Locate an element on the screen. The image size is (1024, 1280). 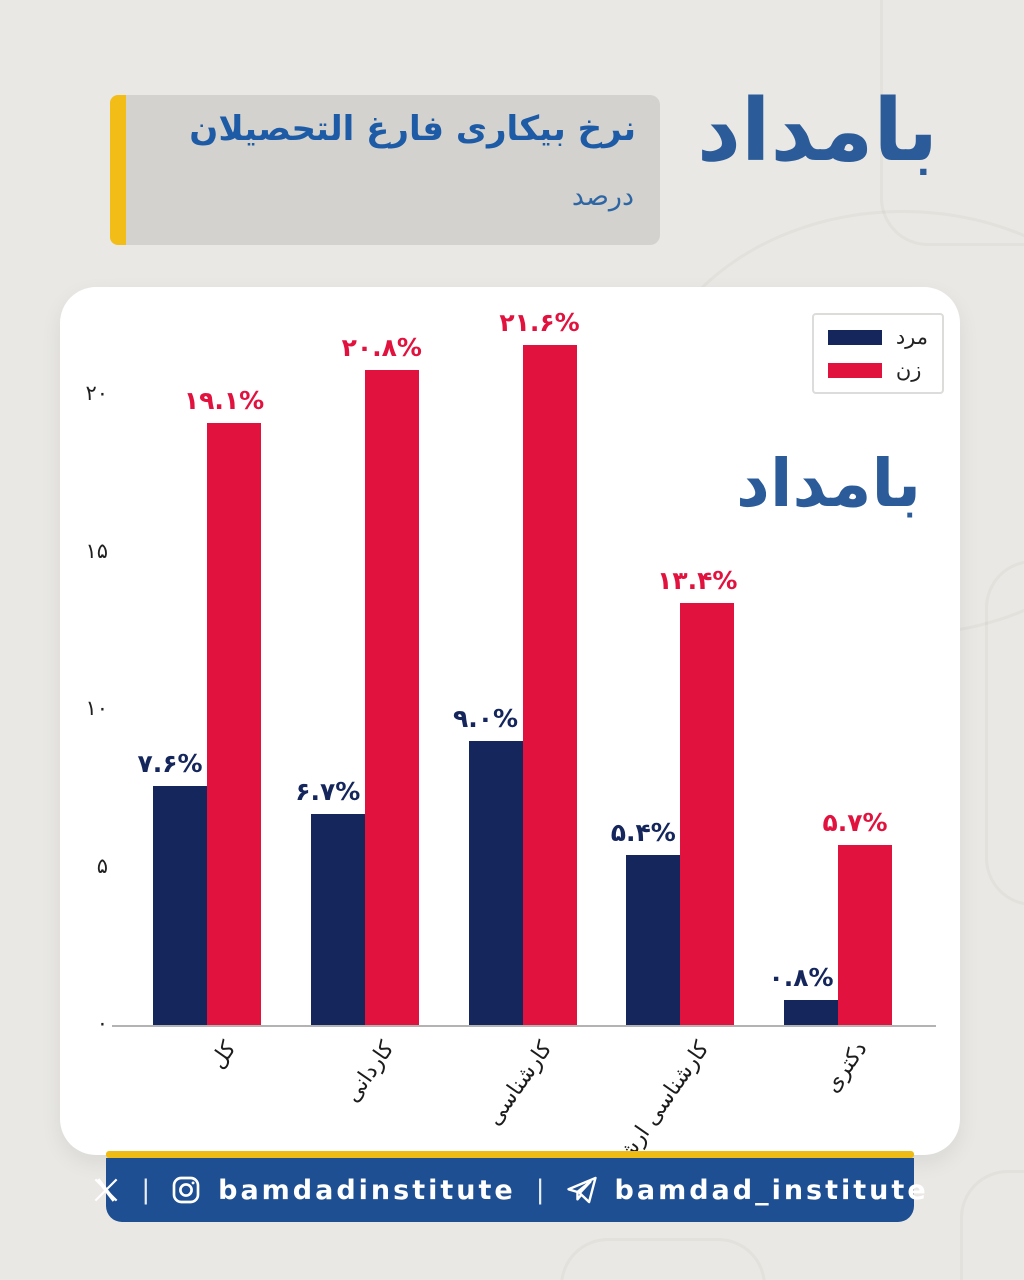
page-subtitle: درصد is located at coordinates (602, 196).